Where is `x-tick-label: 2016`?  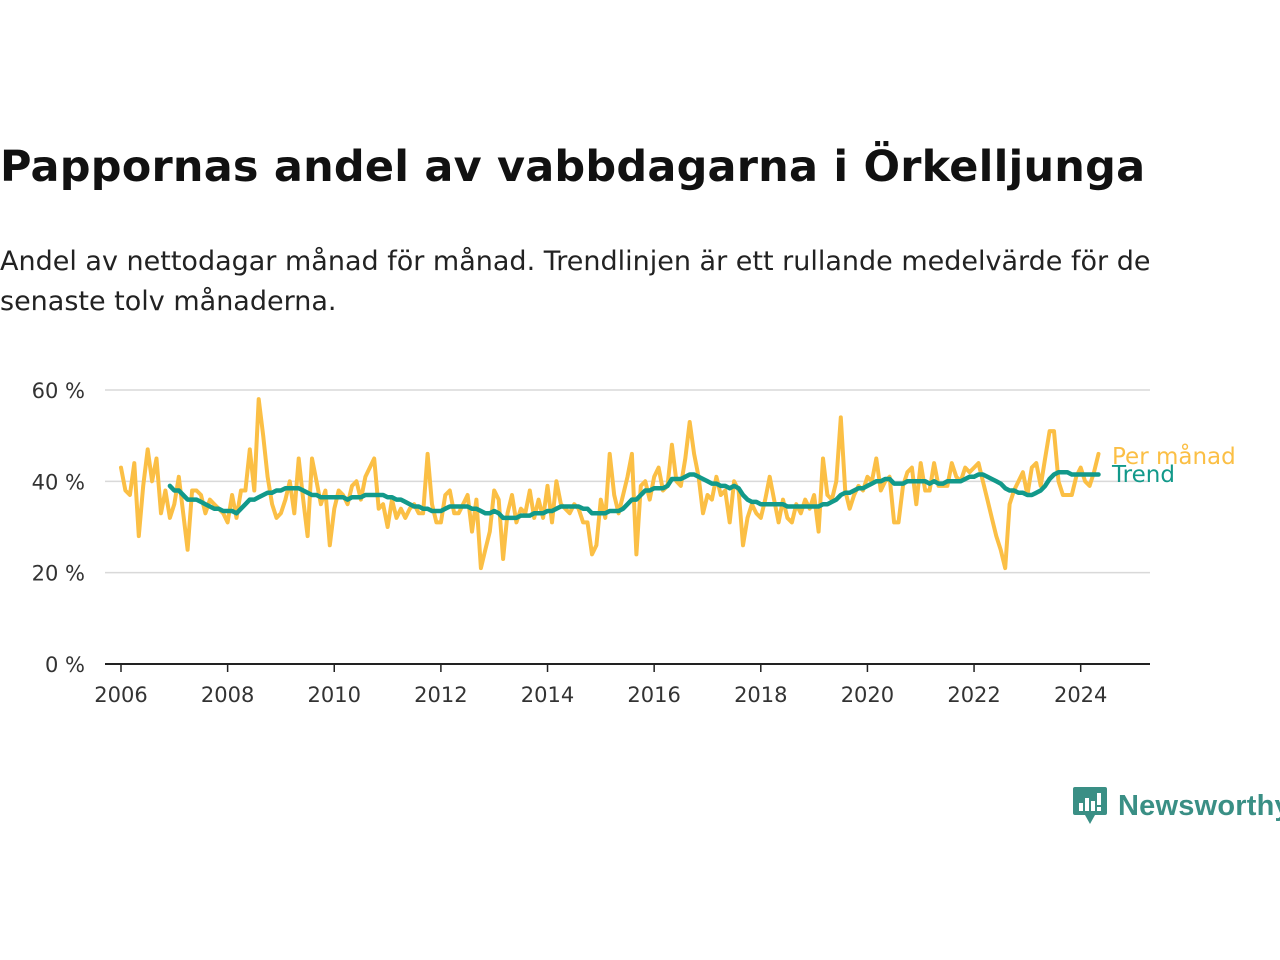 x-tick-label: 2016 is located at coordinates (653, 695).